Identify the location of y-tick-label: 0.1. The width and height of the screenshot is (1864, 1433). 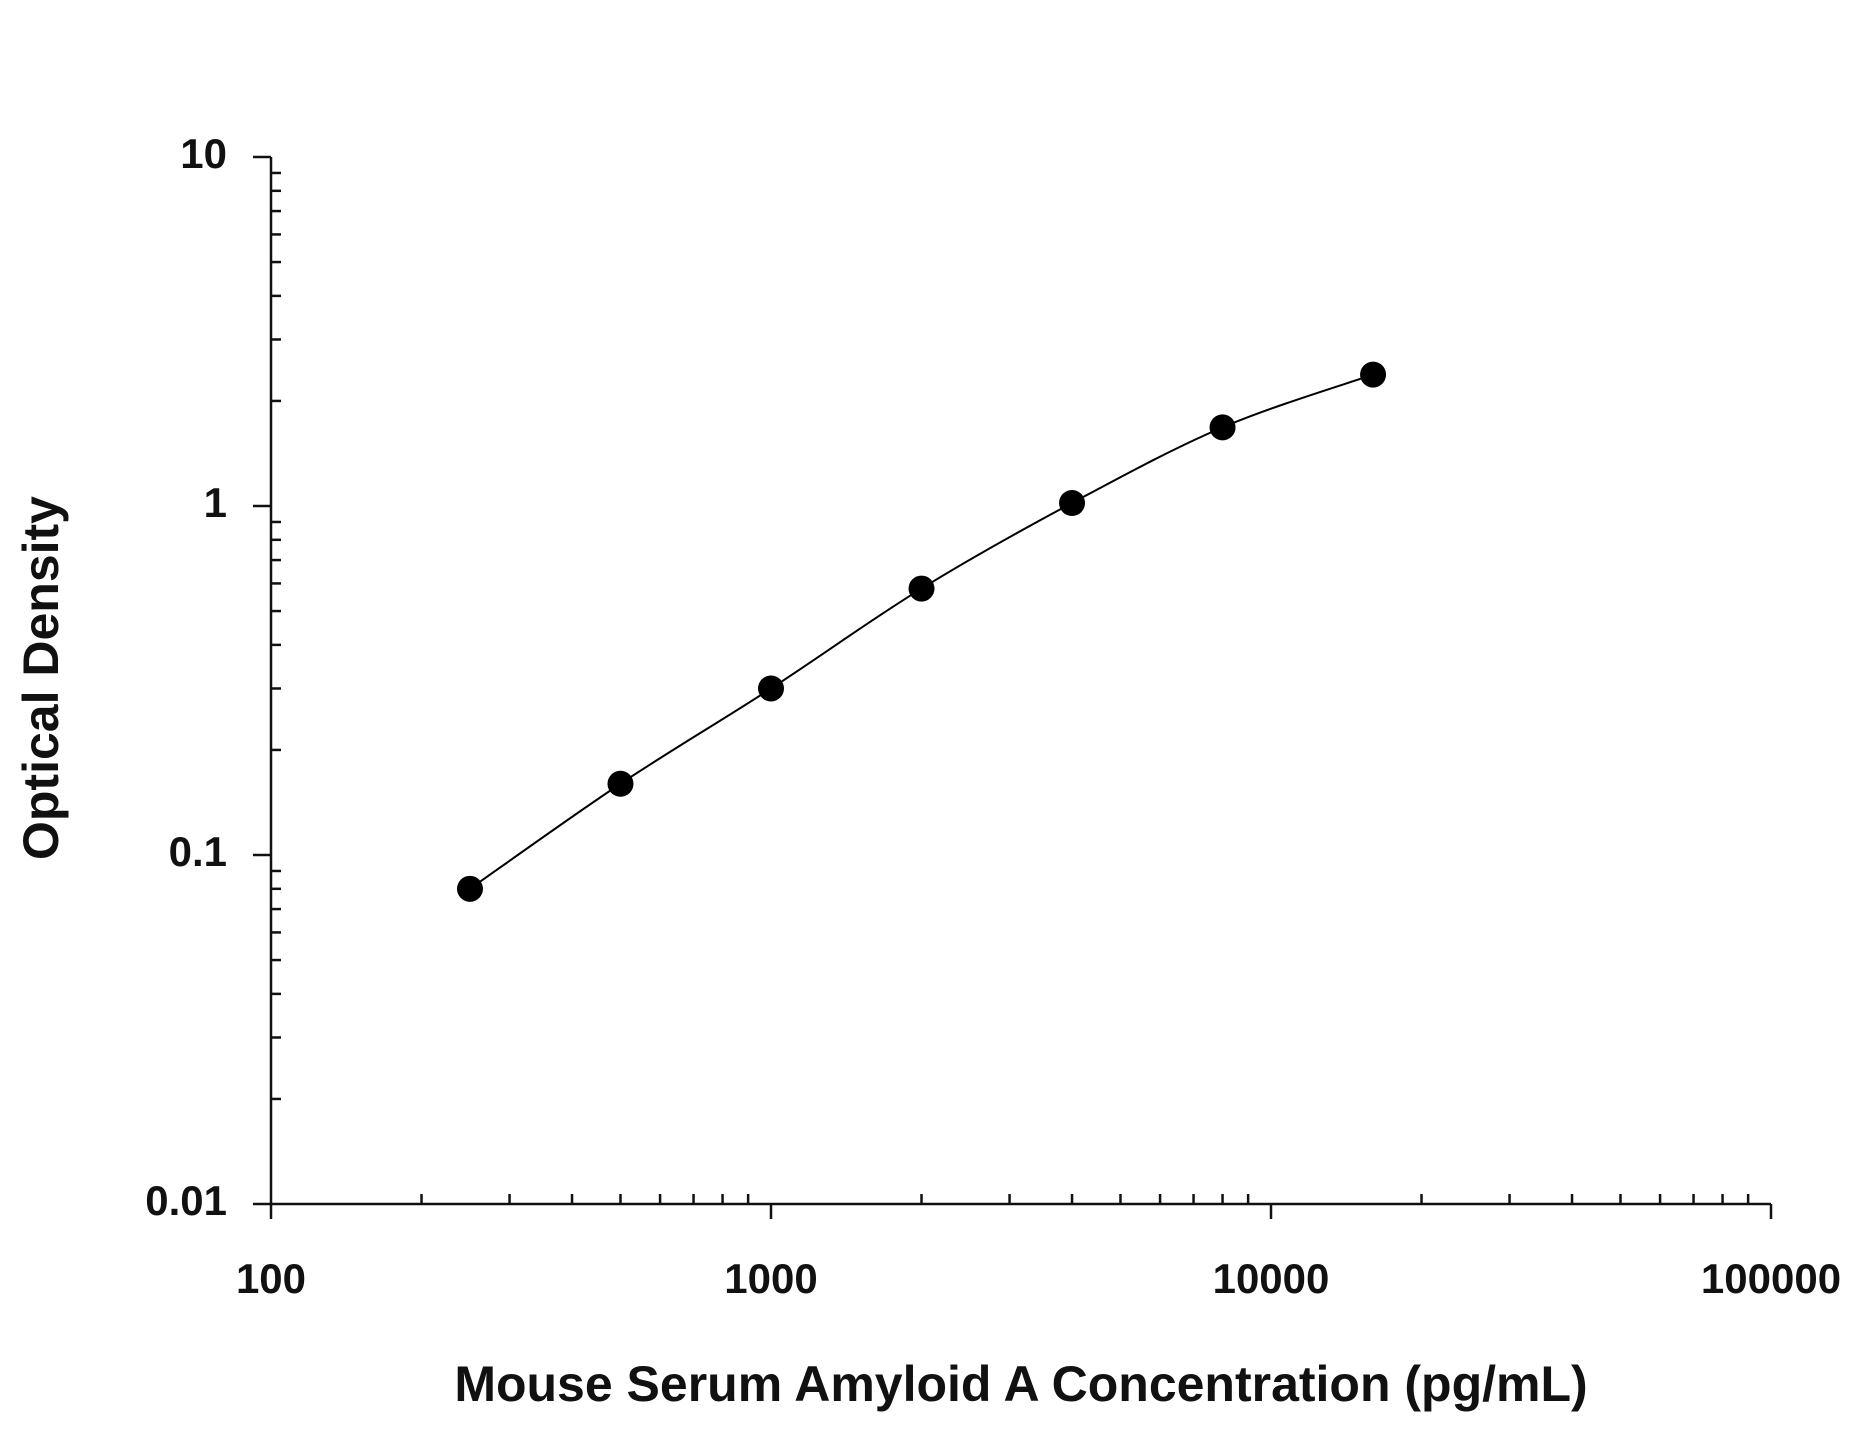
(198, 851).